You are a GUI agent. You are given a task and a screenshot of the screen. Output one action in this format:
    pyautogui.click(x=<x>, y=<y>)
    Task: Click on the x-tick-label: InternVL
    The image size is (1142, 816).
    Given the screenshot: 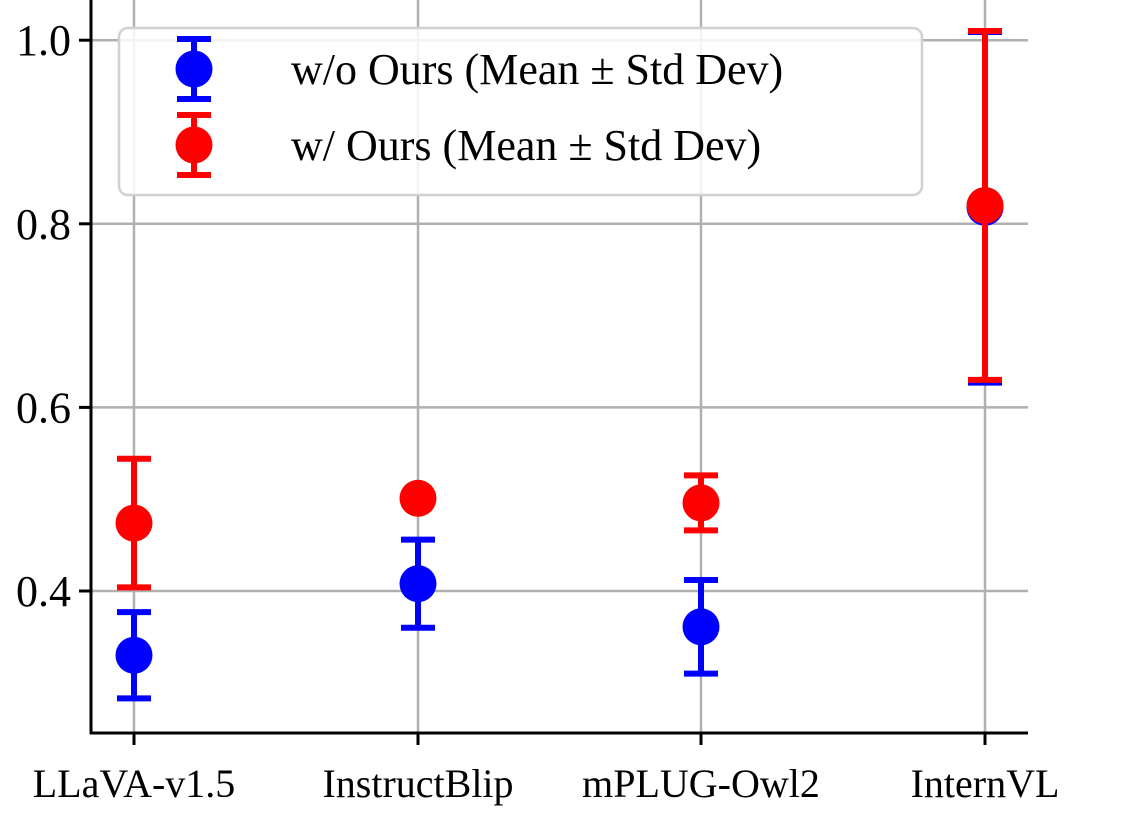 What is the action you would take?
    pyautogui.click(x=985, y=783)
    